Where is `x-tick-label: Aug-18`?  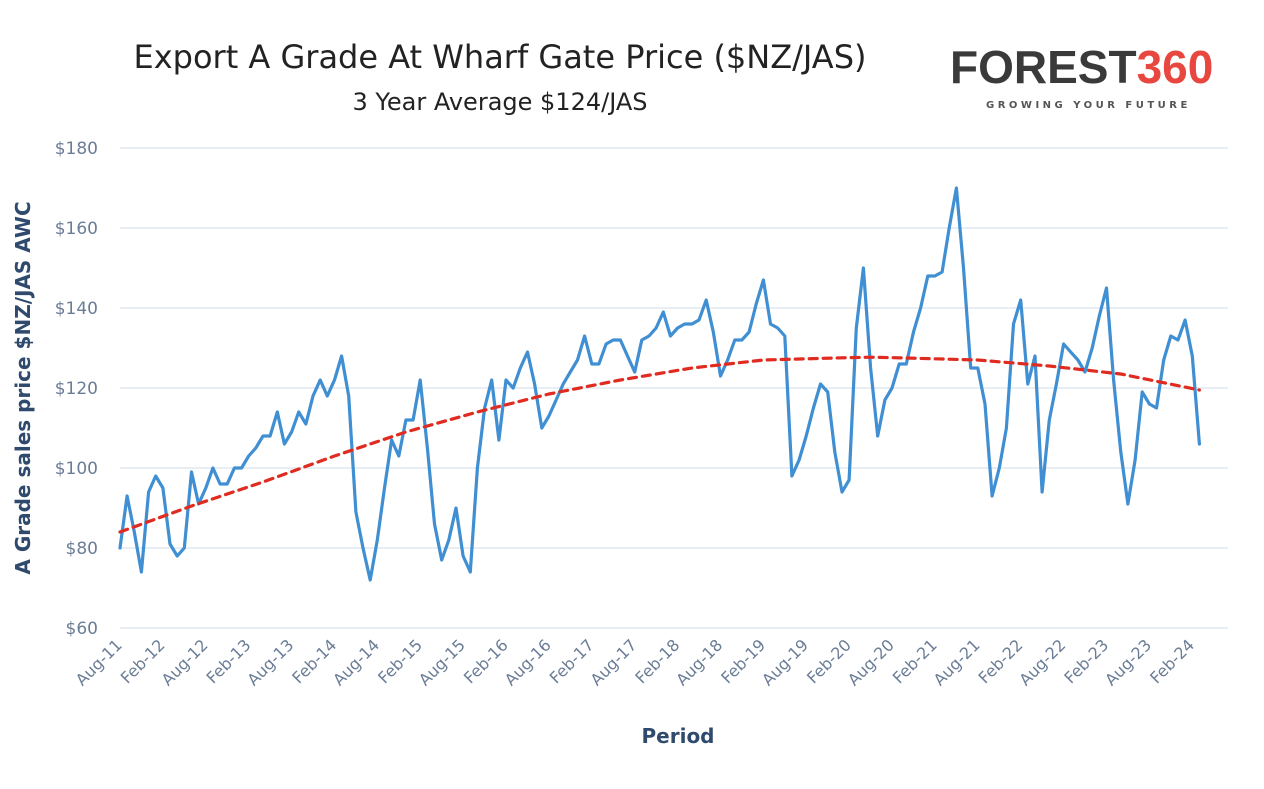
x-tick-label: Aug-18 is located at coordinates (699, 662).